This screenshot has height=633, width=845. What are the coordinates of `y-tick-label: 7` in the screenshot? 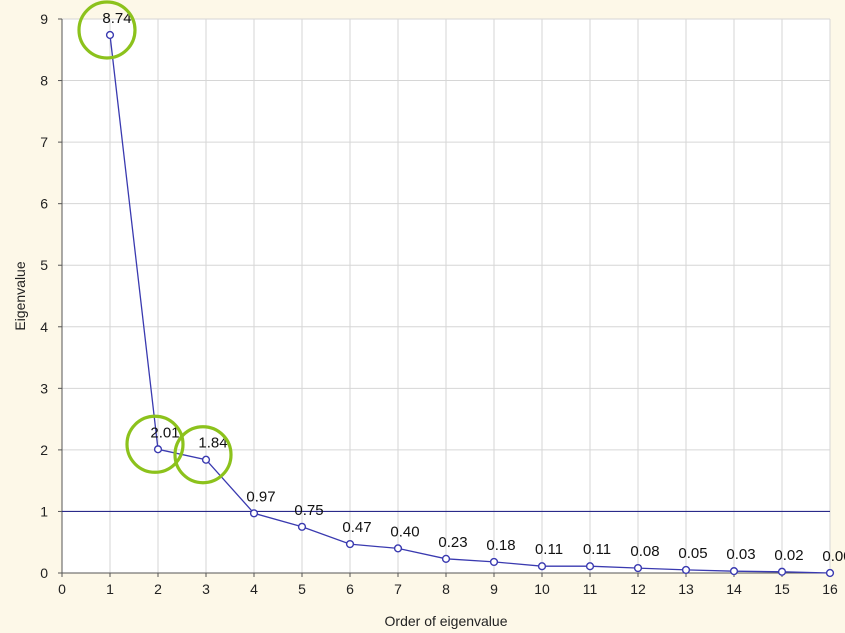 It's located at (44, 142).